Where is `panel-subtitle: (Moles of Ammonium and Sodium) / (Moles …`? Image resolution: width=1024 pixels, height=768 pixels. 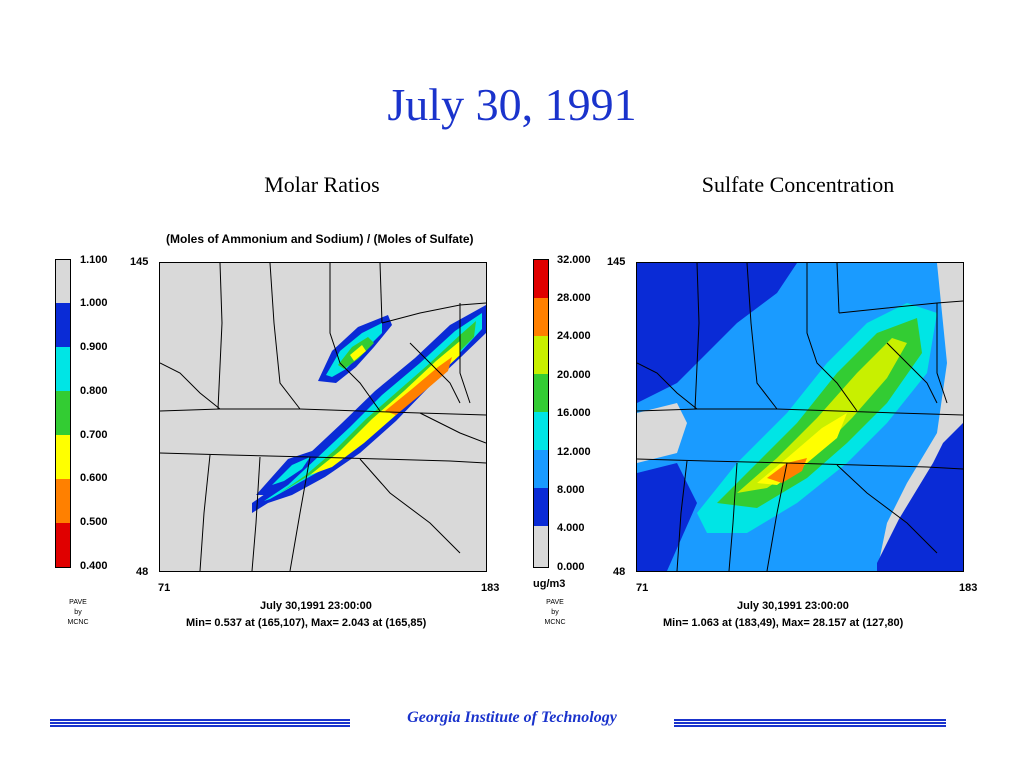 panel-subtitle: (Moles of Ammonium and Sodium) / (Moles … is located at coordinates (320, 239).